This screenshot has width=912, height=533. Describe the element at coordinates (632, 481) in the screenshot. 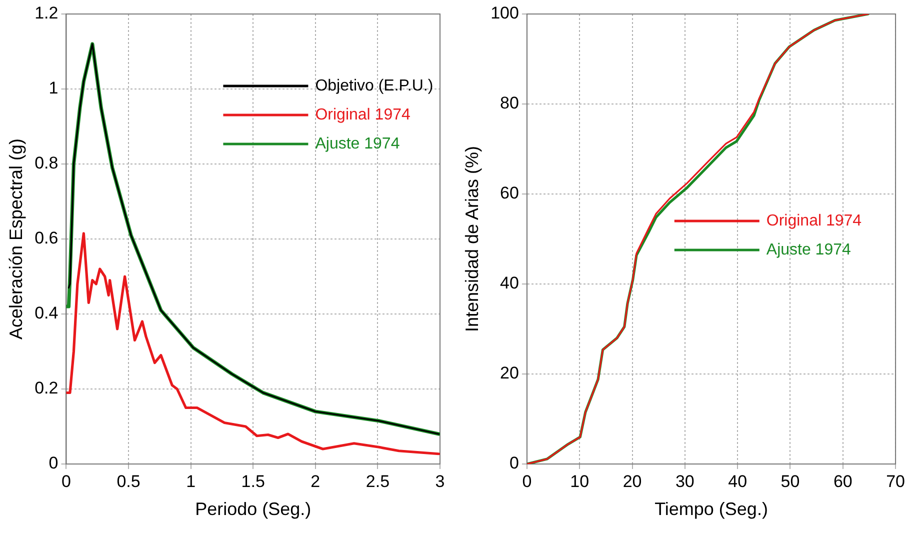

I see `x-tick-label: 20` at that location.